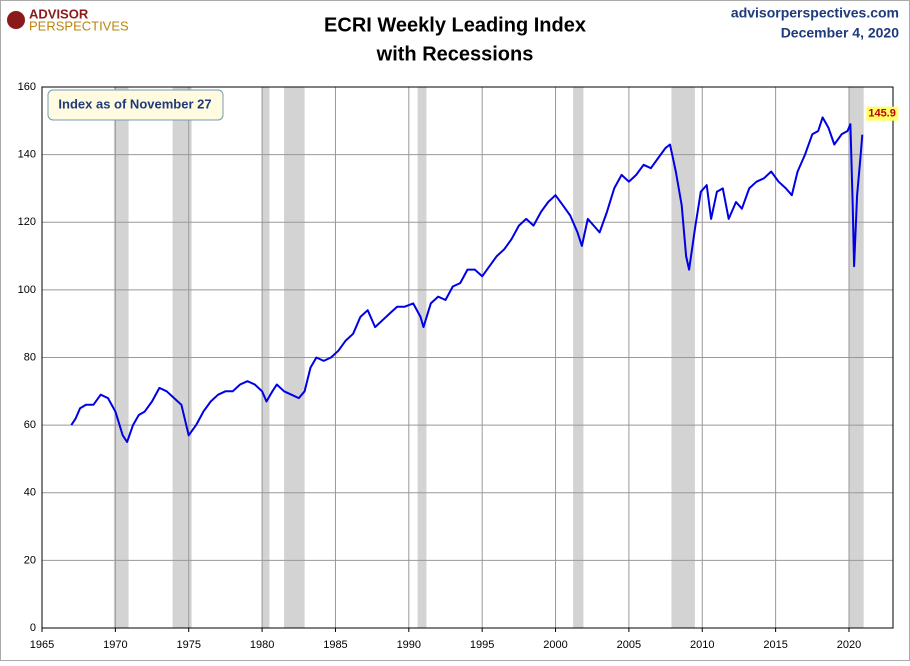  I want to click on x-tick-label: 1970, so click(115, 645).